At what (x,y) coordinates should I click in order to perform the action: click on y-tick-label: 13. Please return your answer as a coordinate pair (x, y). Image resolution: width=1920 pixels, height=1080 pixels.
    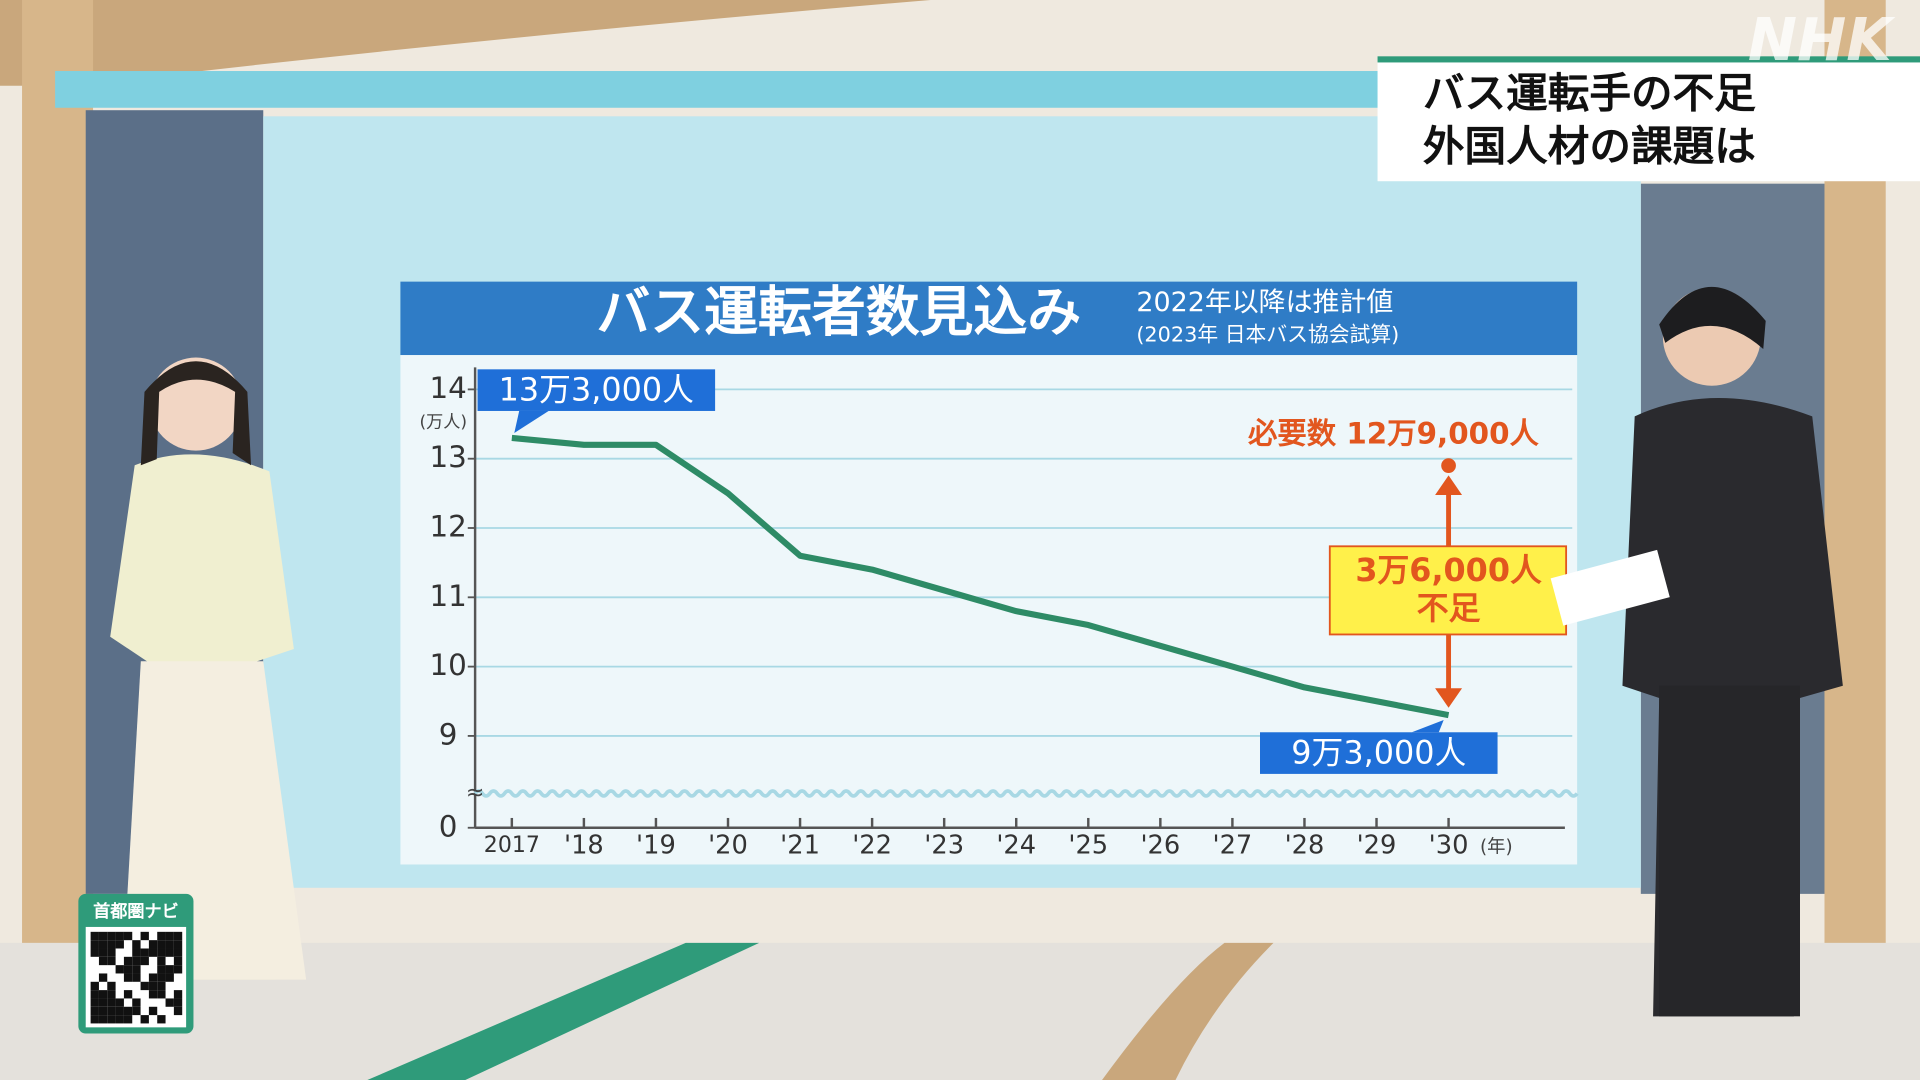
    Looking at the image, I should click on (447, 457).